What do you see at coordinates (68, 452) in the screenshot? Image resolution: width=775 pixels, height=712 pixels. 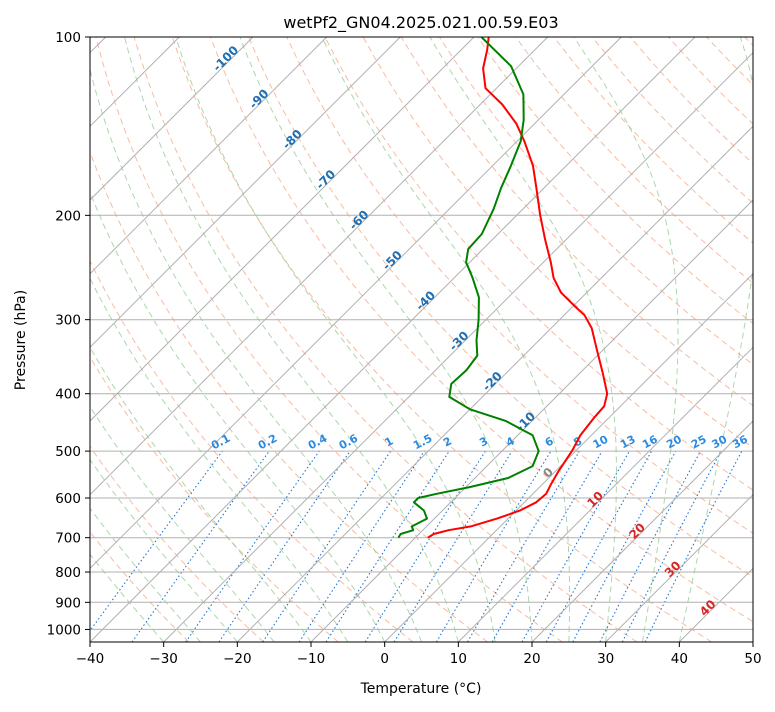 I see `y-tick-label: 500` at bounding box center [68, 452].